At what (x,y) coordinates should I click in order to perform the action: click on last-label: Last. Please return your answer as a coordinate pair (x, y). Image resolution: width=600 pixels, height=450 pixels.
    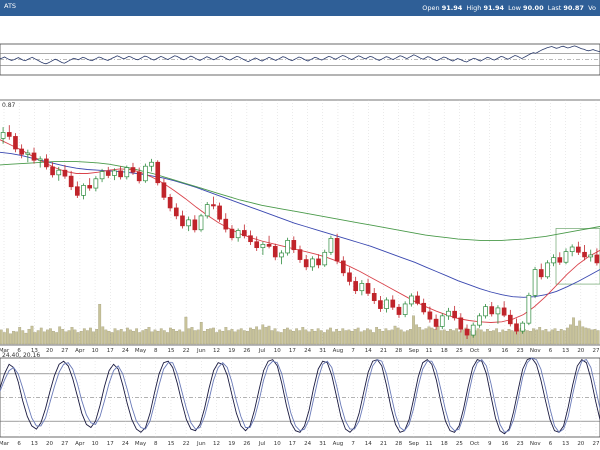
    Looking at the image, I should click on (554, 8).